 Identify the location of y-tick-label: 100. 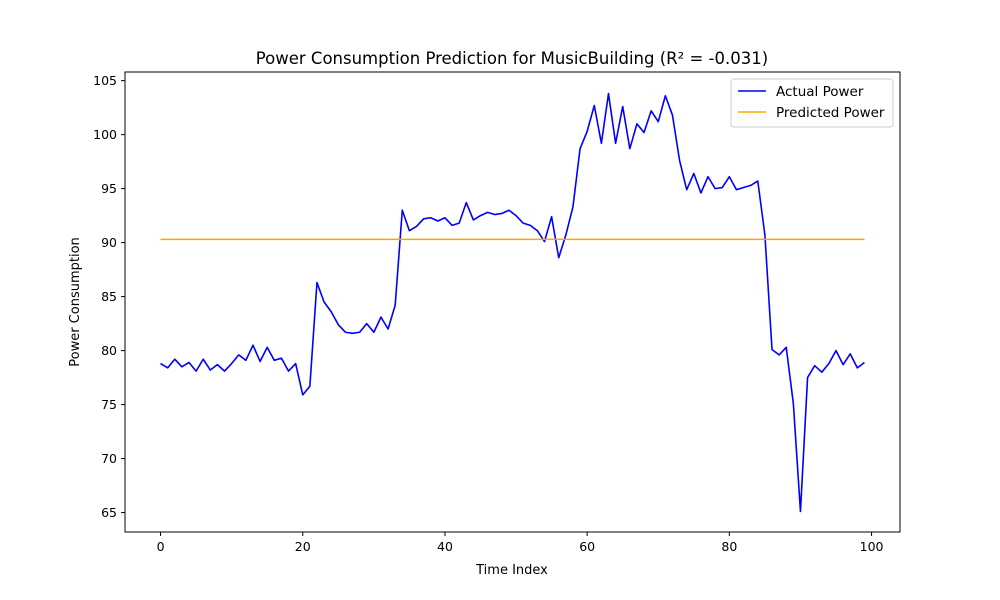
(105, 134).